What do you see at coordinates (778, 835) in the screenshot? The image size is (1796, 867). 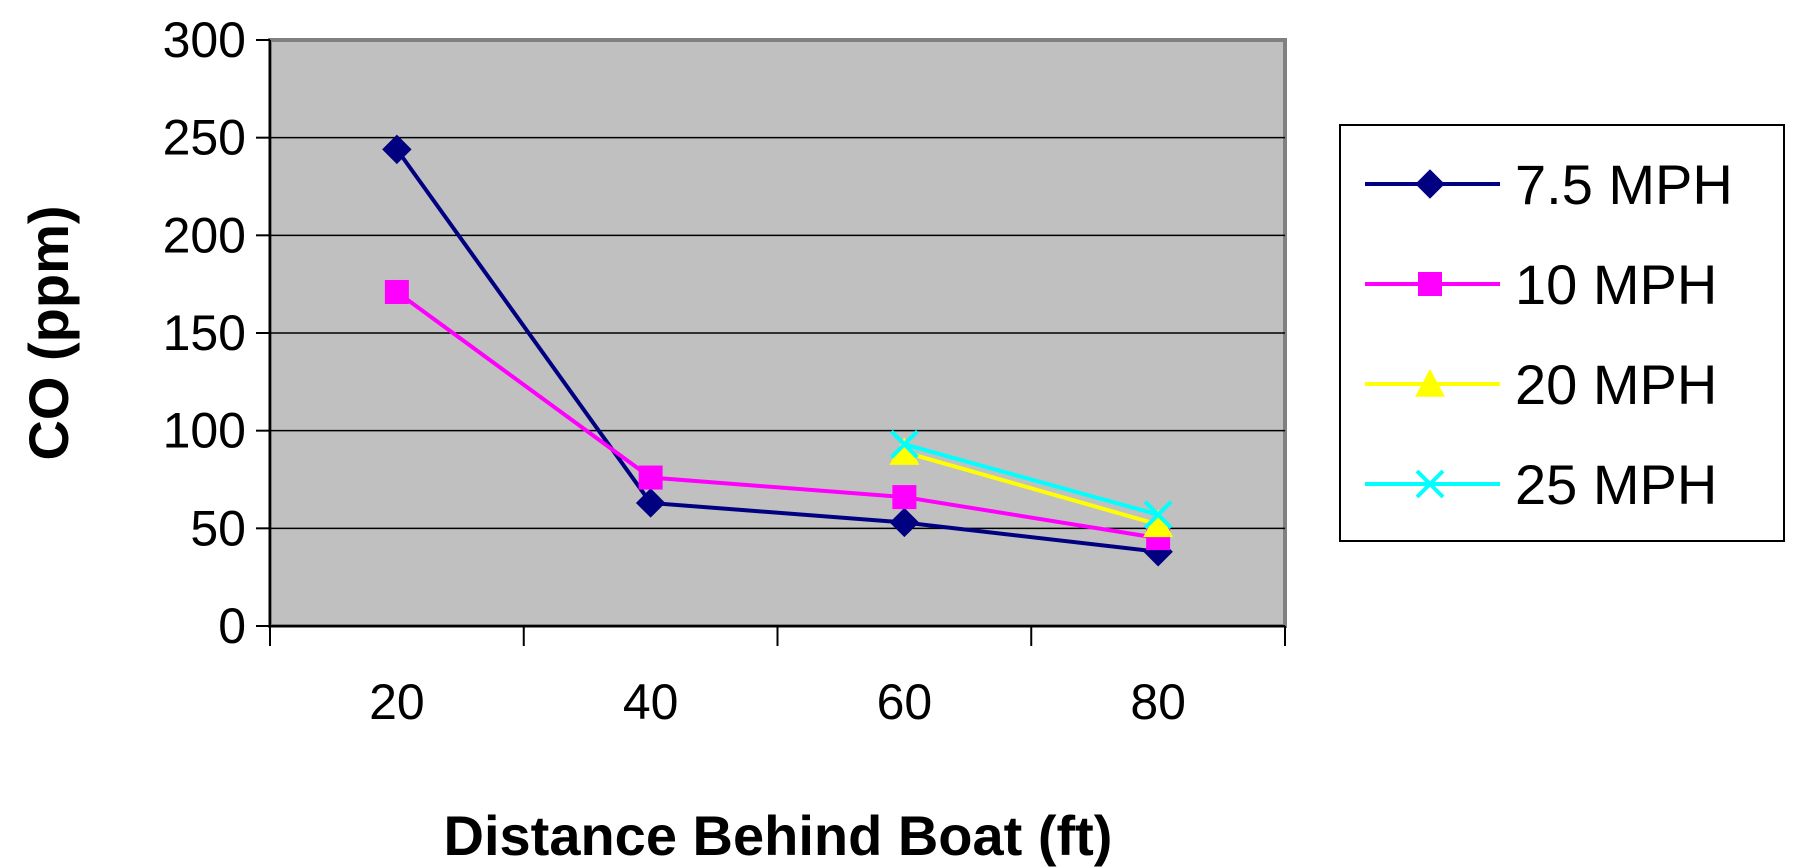 I see `x-axis-title: Distance Behind Boat (ft)` at bounding box center [778, 835].